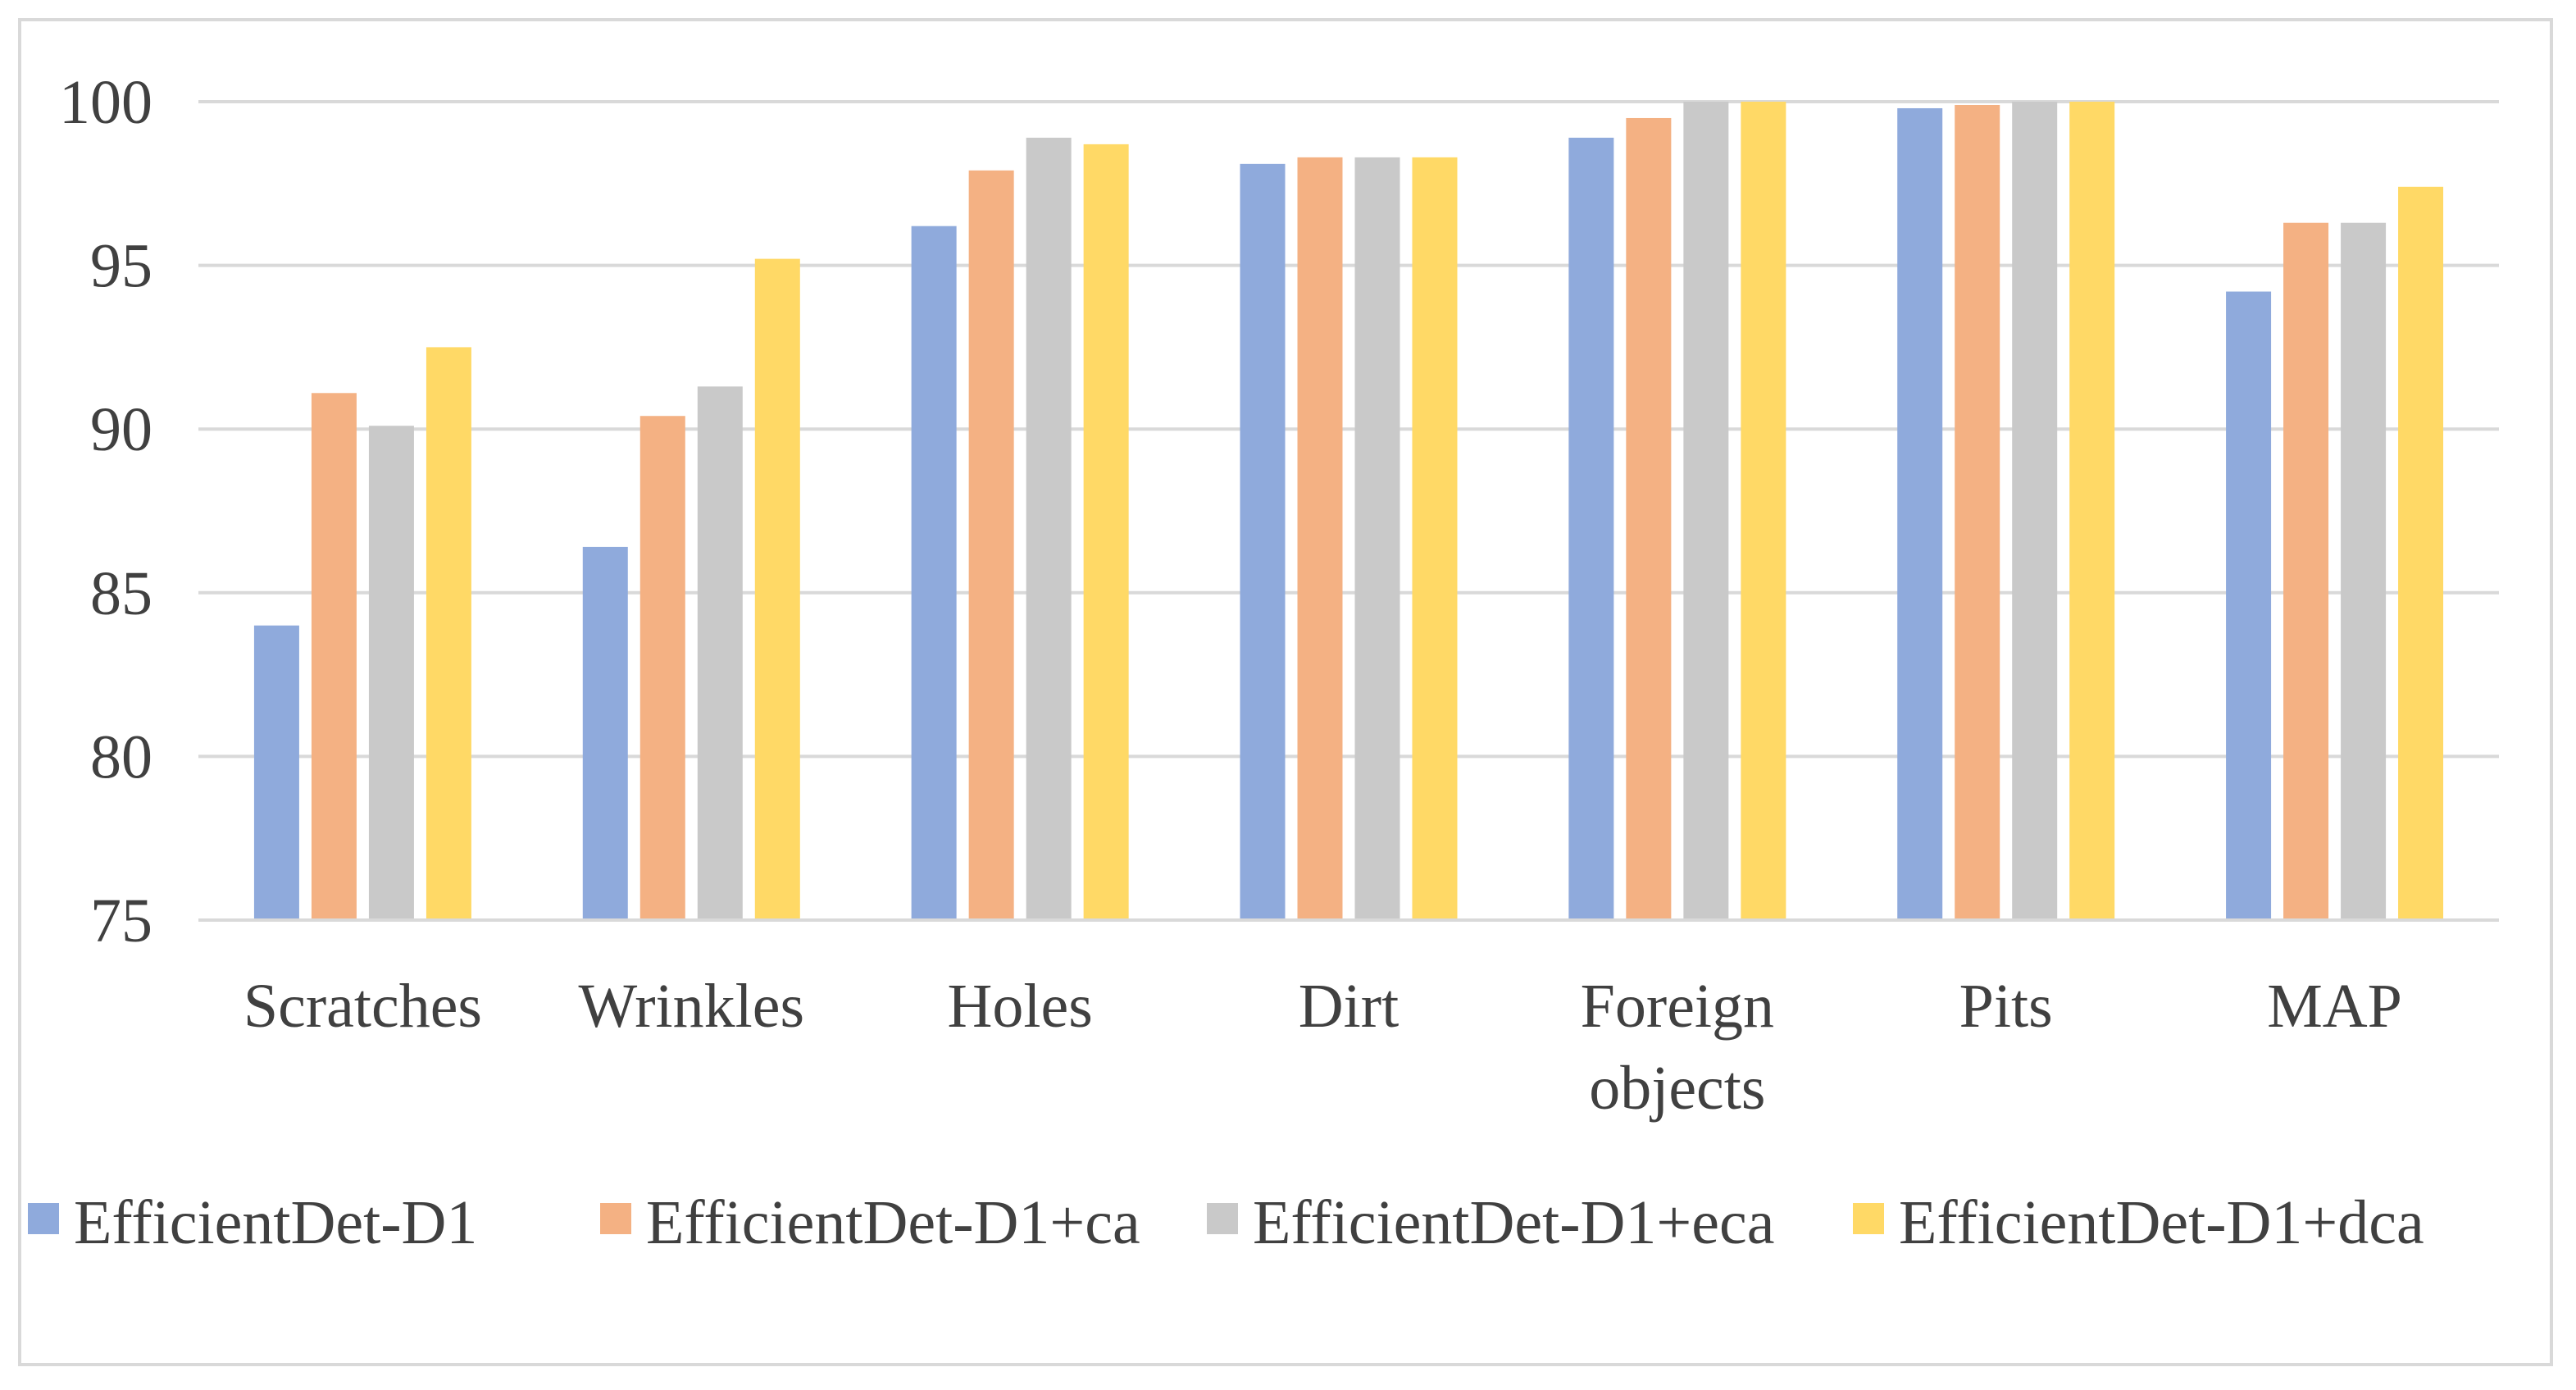 The image size is (2576, 1390). What do you see at coordinates (1678, 1006) in the screenshot?
I see `category-label: Foreign` at bounding box center [1678, 1006].